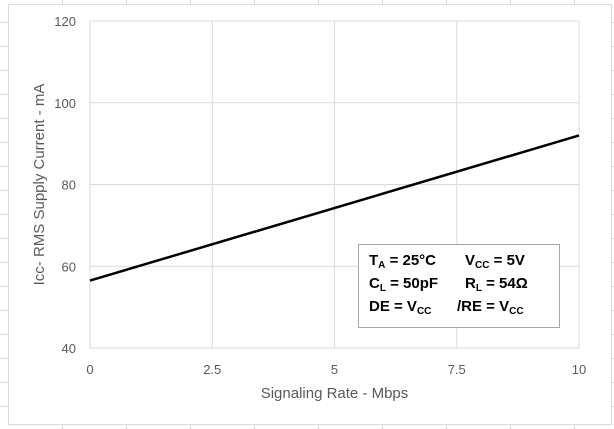 The width and height of the screenshot is (614, 429). I want to click on annotation-row: TA = 25°C VCC = 5V, so click(464, 262).